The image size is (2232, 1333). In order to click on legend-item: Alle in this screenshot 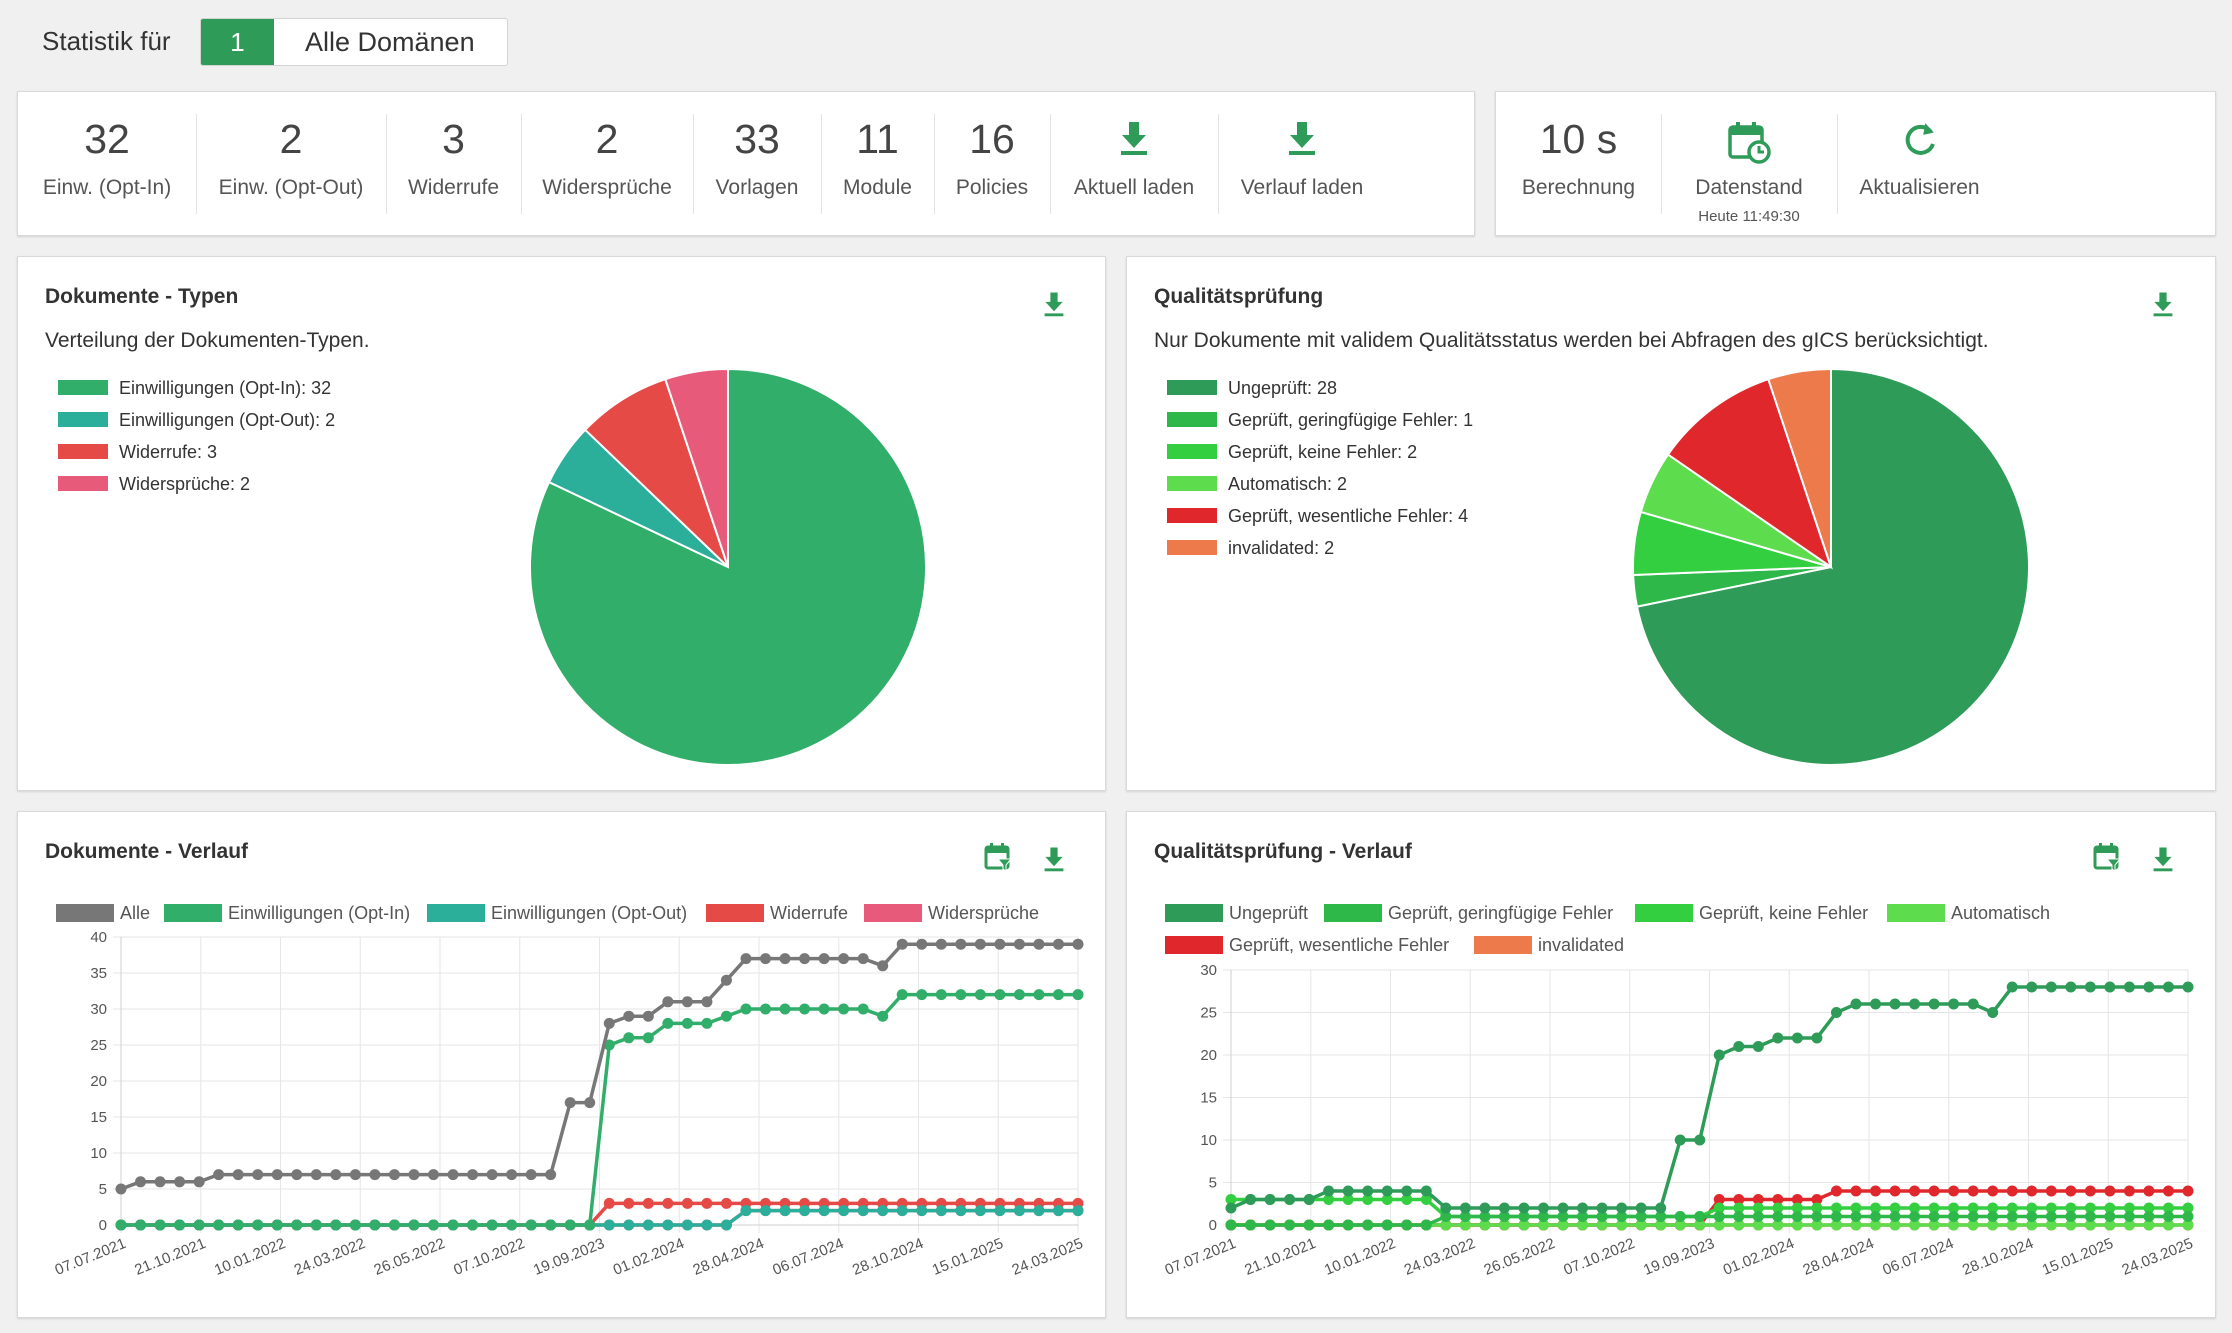, I will do `click(103, 913)`.